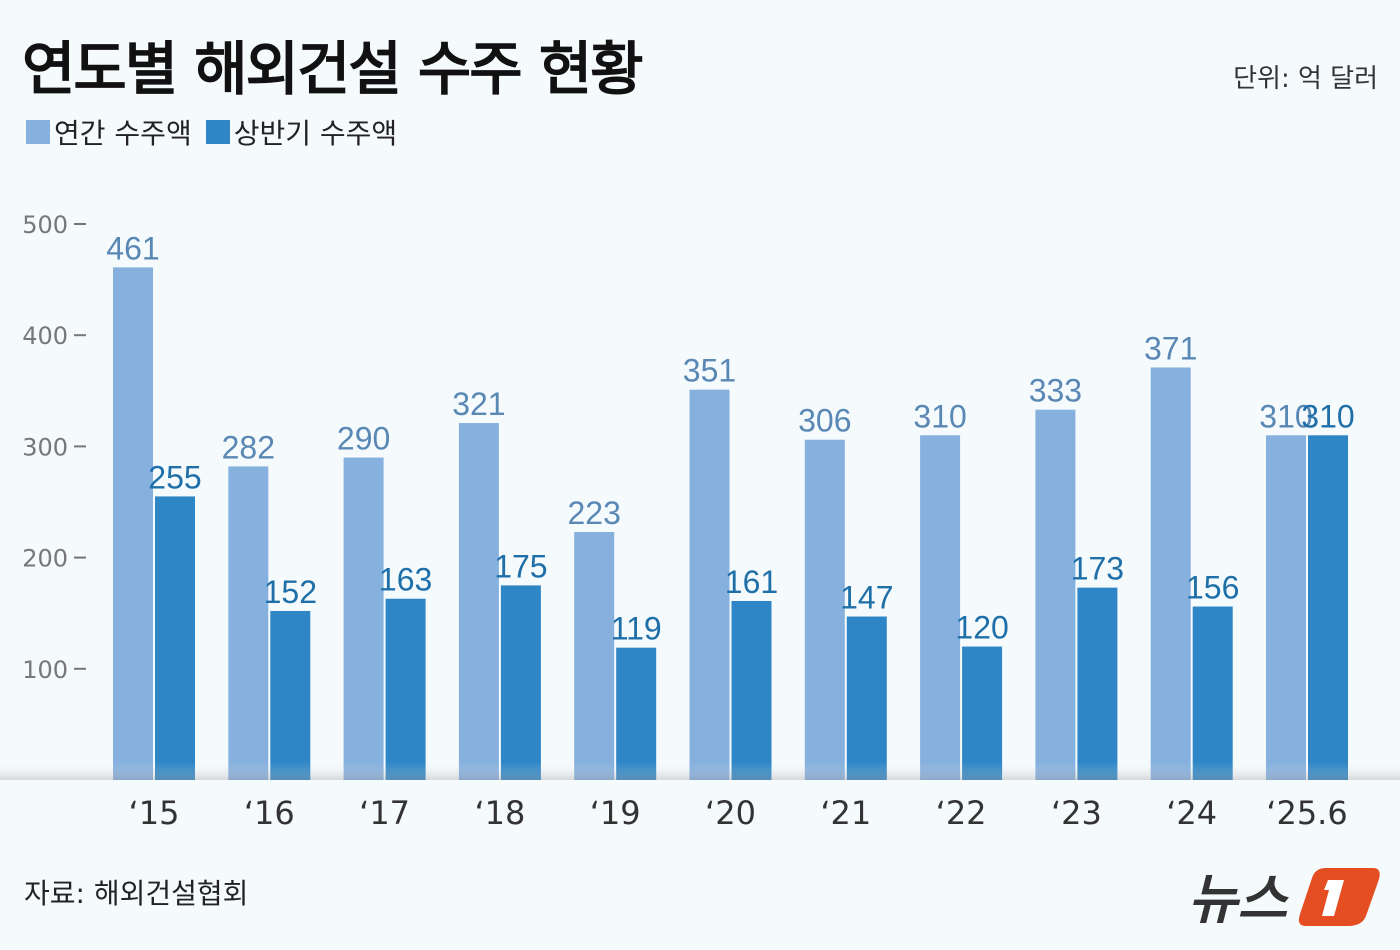 This screenshot has width=1400, height=950. Describe the element at coordinates (384, 813) in the screenshot. I see `x-tick-label: ‘17` at that location.